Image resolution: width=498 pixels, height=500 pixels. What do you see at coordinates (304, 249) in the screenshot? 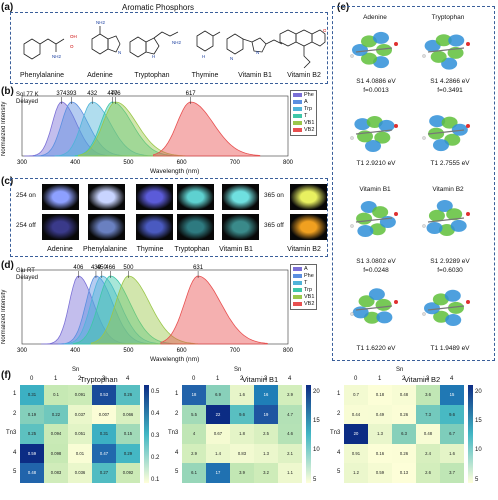
I see `photo-name-vitamin-b2: Vitamin B2` at bounding box center [304, 249].